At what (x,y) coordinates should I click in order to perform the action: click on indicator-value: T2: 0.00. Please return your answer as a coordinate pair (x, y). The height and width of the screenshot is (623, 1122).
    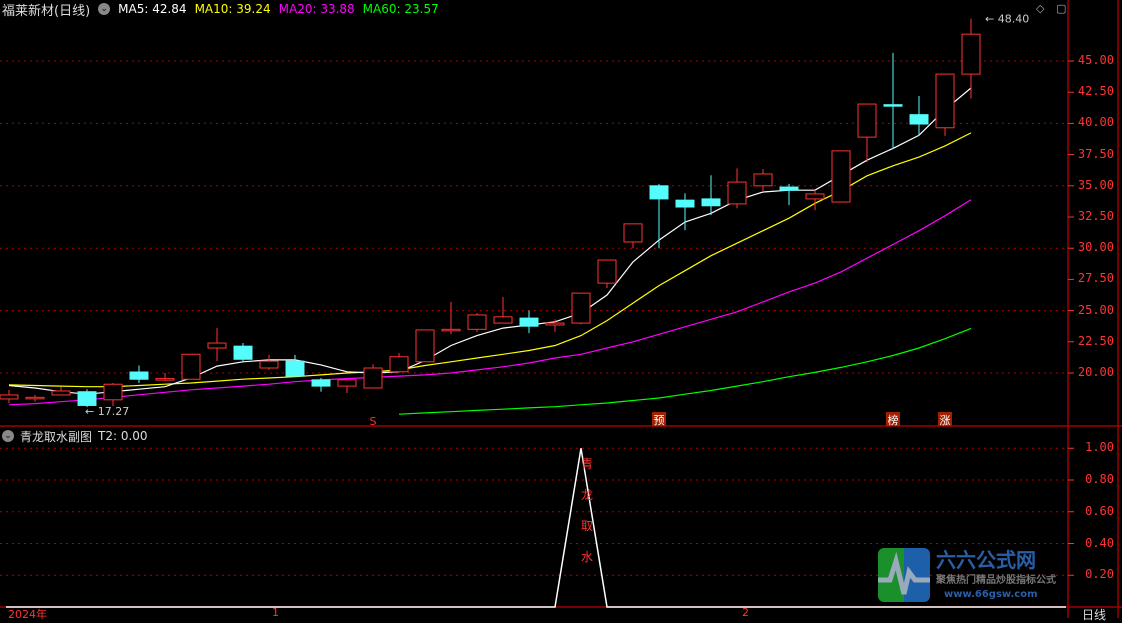
    Looking at the image, I should click on (123, 436).